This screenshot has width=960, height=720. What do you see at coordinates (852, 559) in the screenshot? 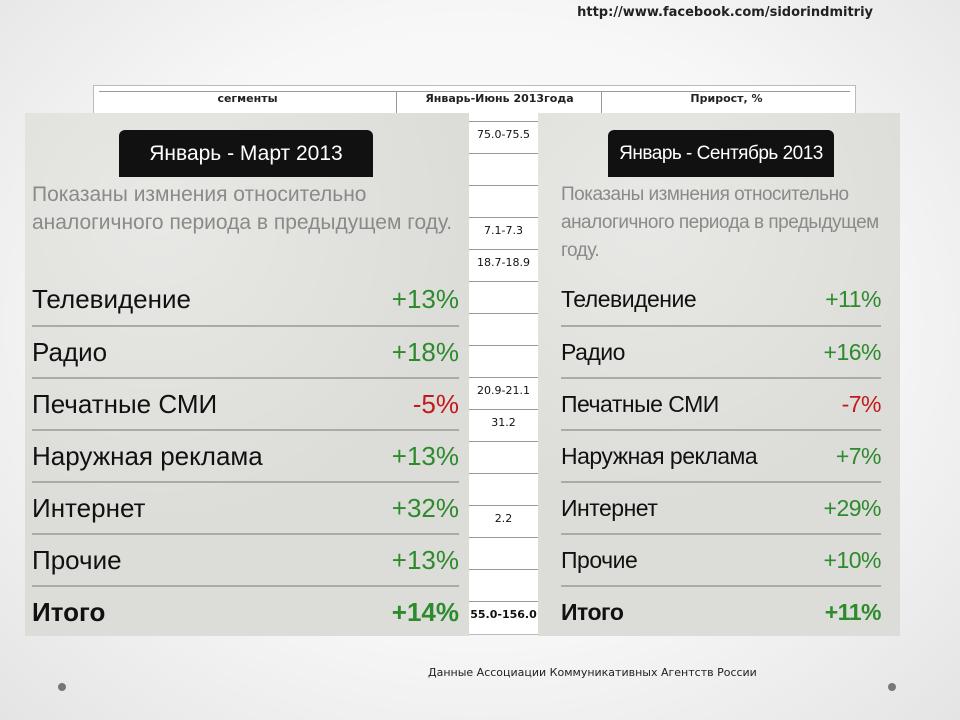
I see `segment-growth-value: +10%` at bounding box center [852, 559].